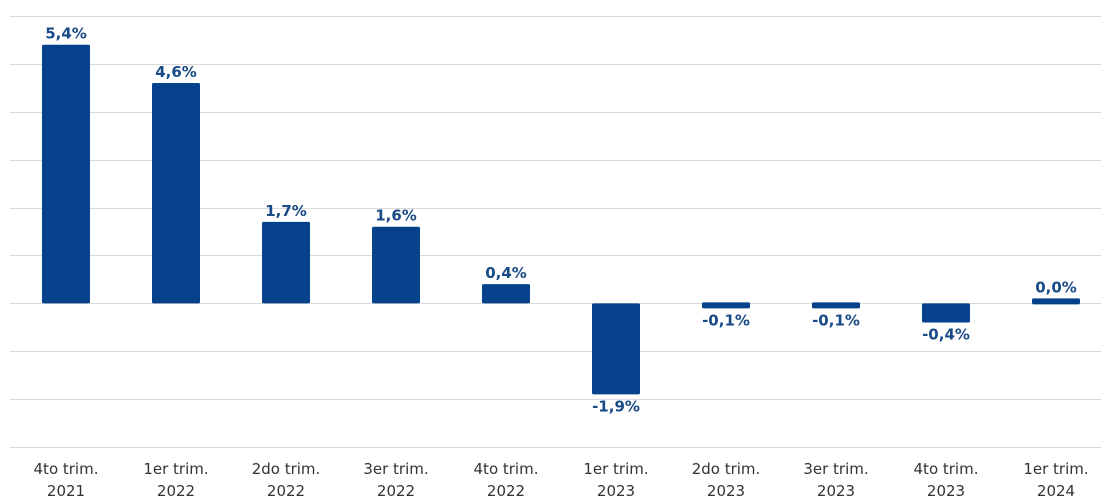  What do you see at coordinates (946, 491) in the screenshot?
I see `x-tick-label-8-line2: 2023` at bounding box center [946, 491].